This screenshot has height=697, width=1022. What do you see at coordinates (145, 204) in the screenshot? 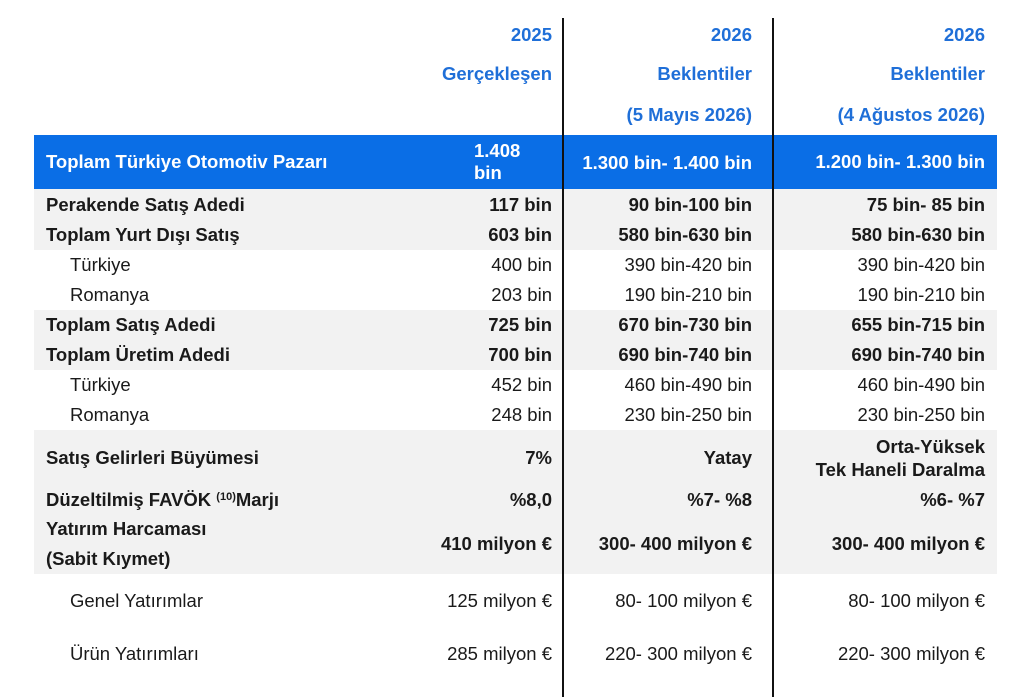
I see `row-label: Perakende Satış Adedi` at bounding box center [145, 204].